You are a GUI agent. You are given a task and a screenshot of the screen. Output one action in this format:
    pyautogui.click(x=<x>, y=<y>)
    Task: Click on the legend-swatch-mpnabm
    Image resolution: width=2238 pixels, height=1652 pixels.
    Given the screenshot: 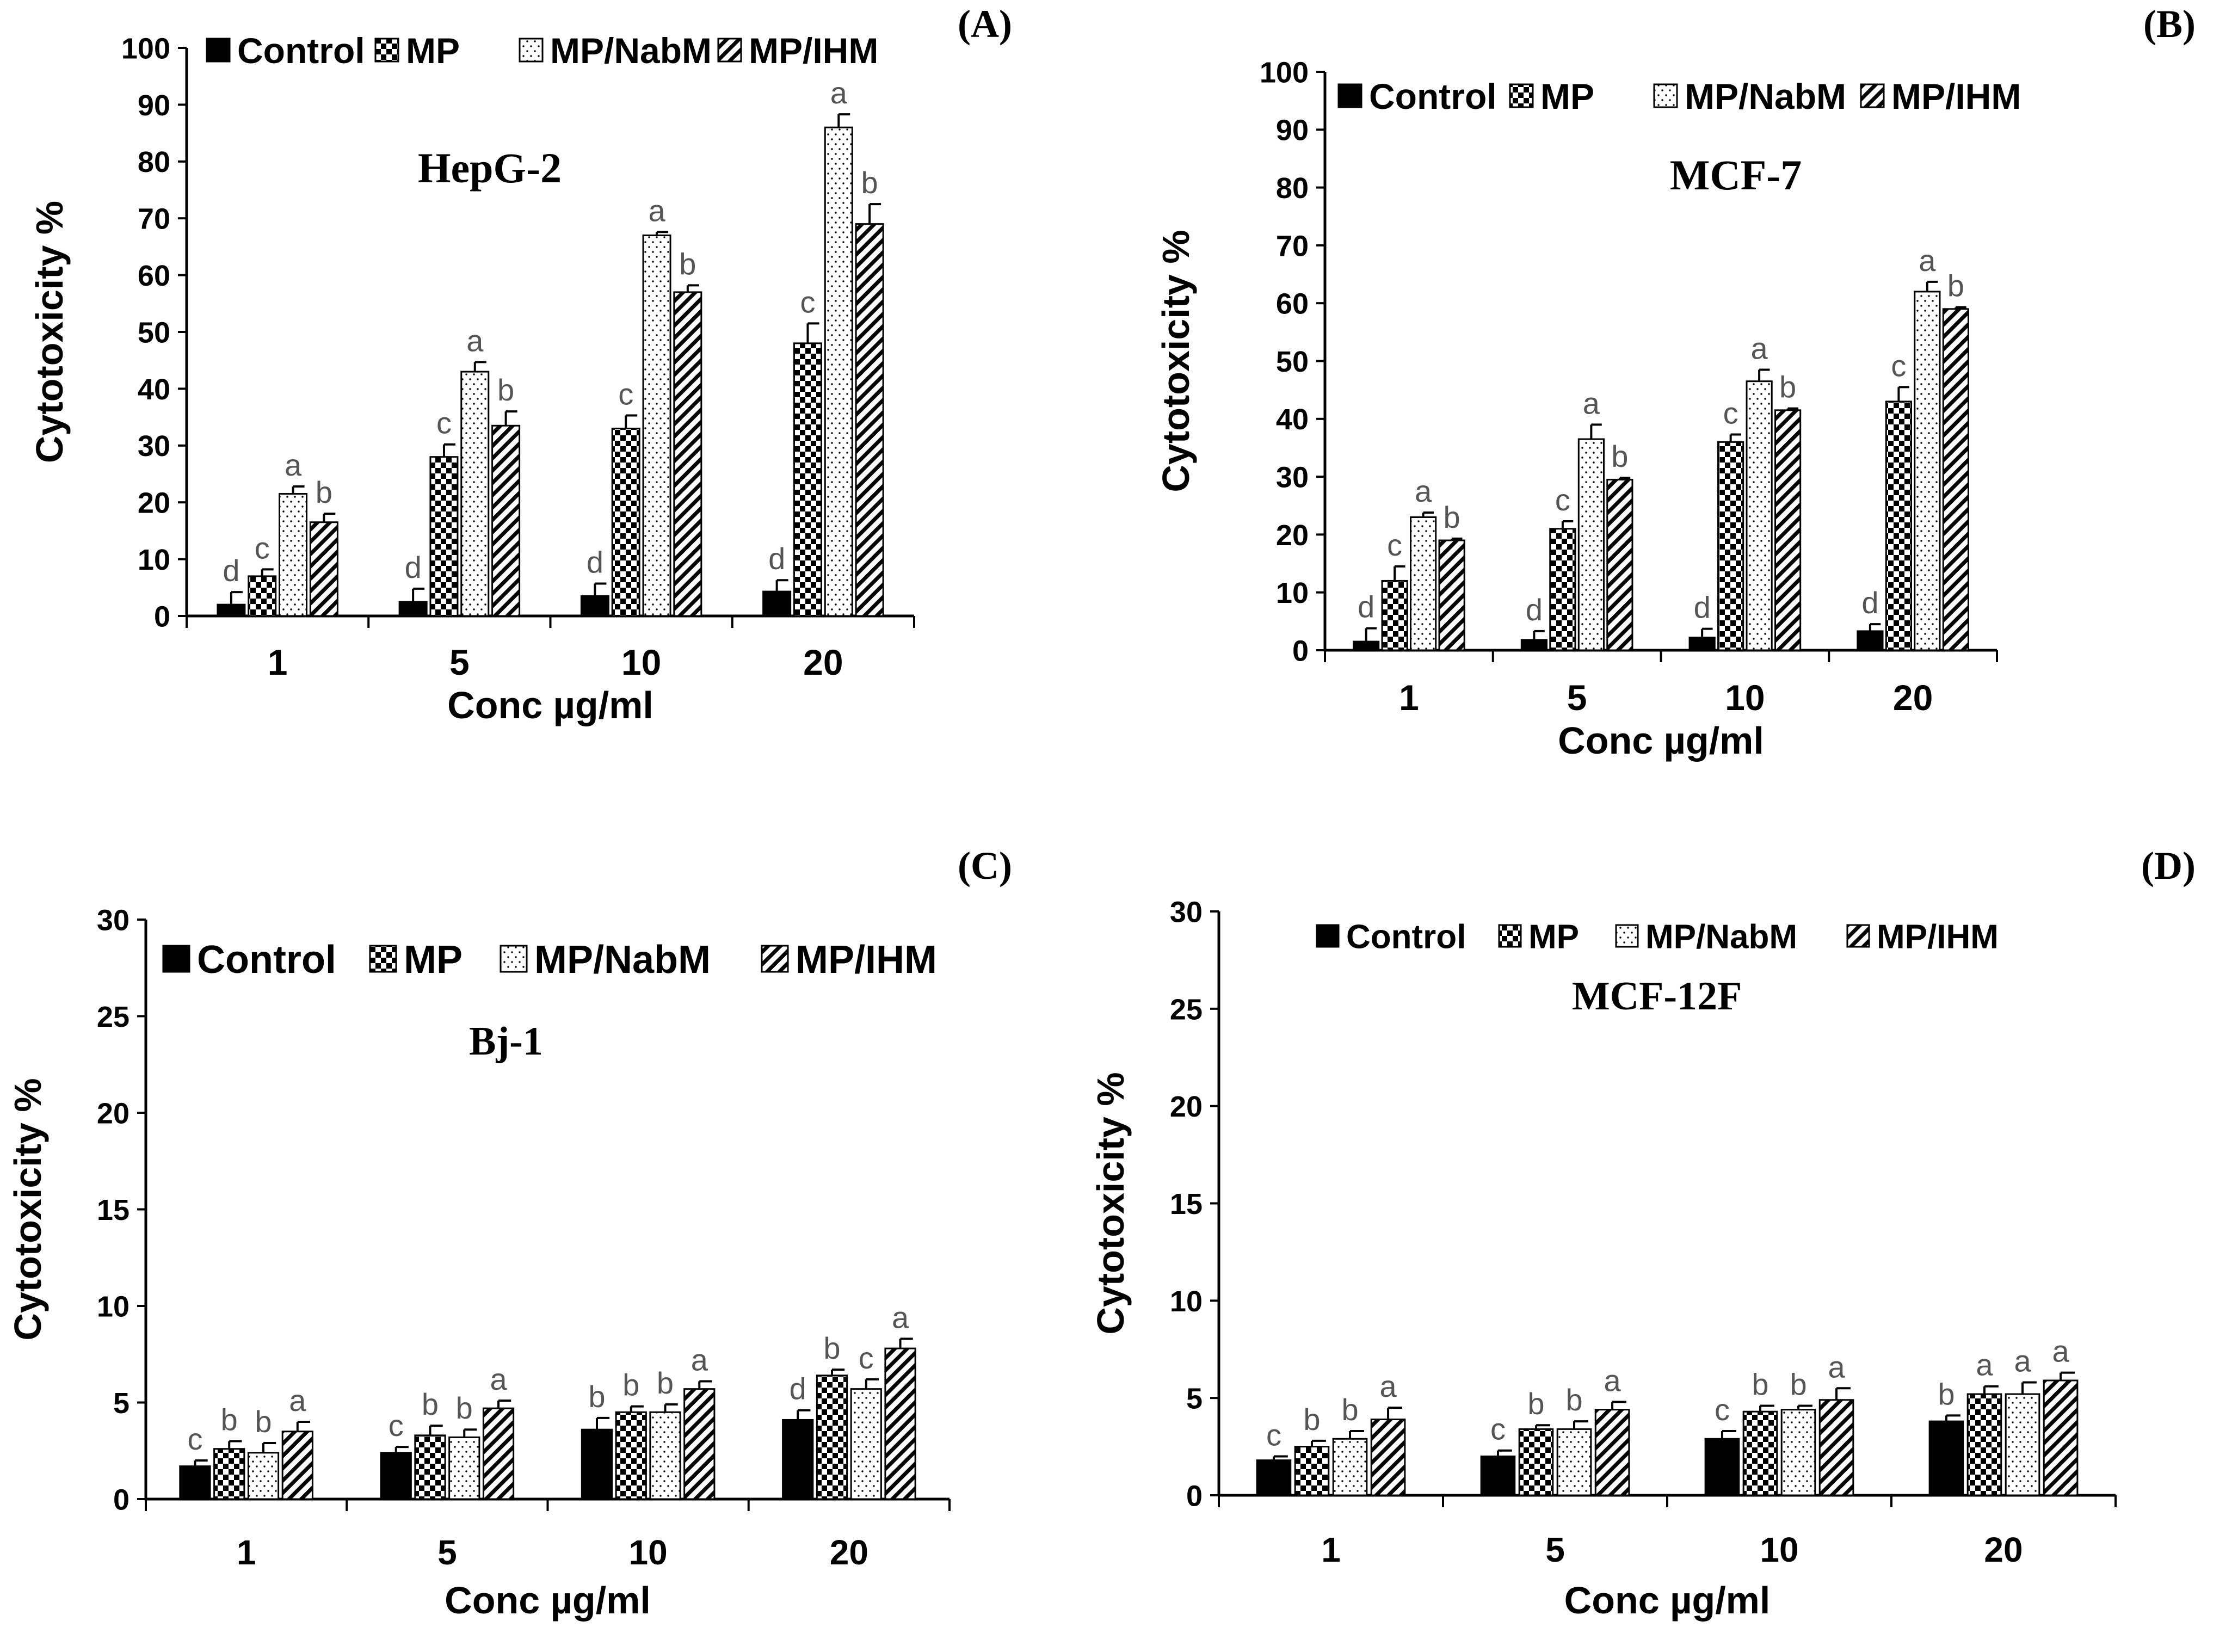 What is the action you would take?
    pyautogui.click(x=514, y=959)
    